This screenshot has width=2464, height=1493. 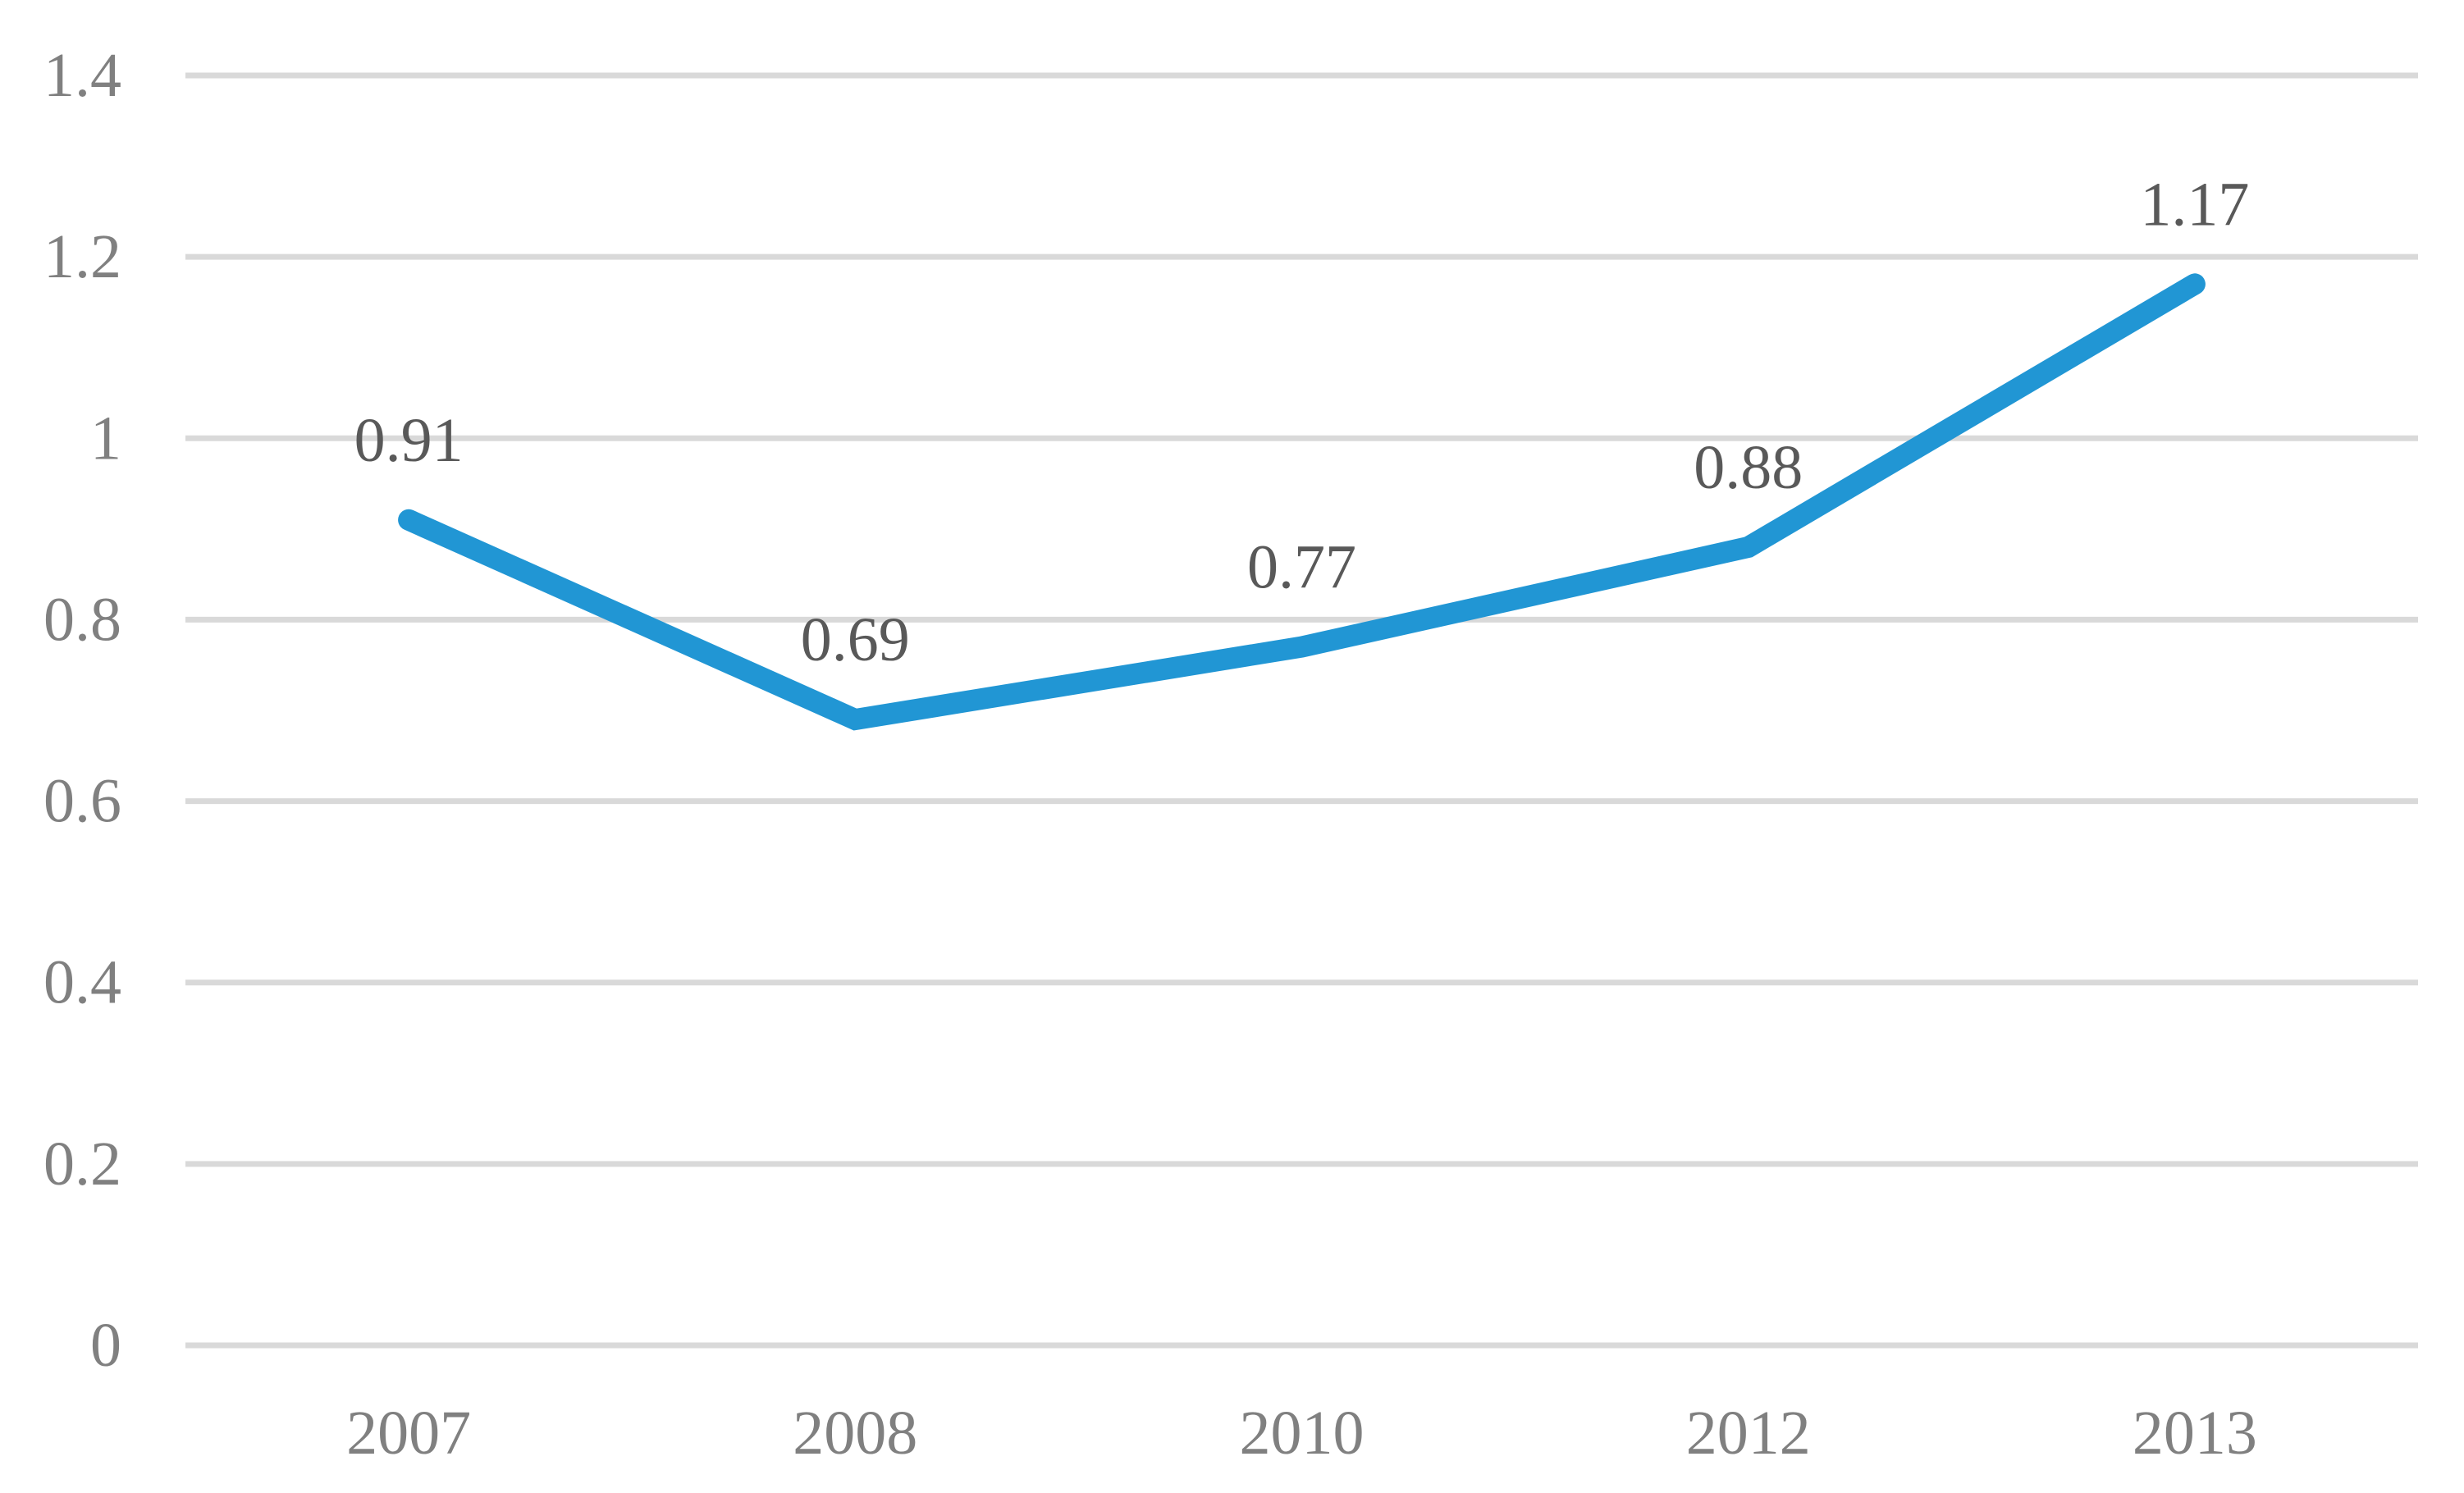 What do you see at coordinates (1301, 567) in the screenshot?
I see `data-label: 0.77` at bounding box center [1301, 567].